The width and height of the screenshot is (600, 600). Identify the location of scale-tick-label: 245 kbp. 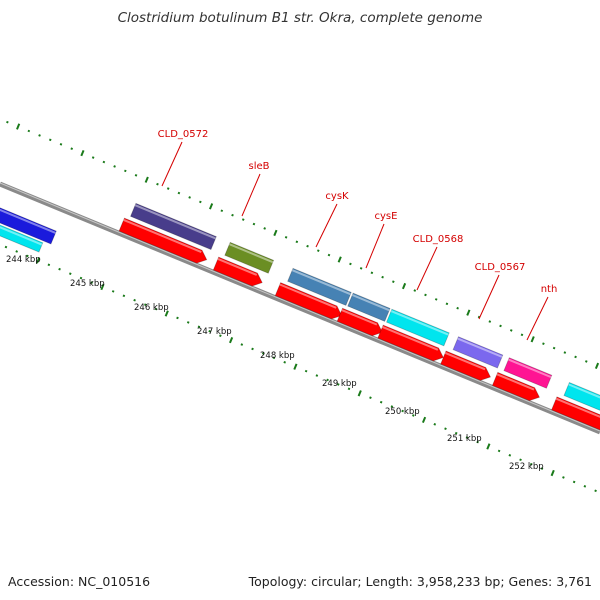
(87, 284).